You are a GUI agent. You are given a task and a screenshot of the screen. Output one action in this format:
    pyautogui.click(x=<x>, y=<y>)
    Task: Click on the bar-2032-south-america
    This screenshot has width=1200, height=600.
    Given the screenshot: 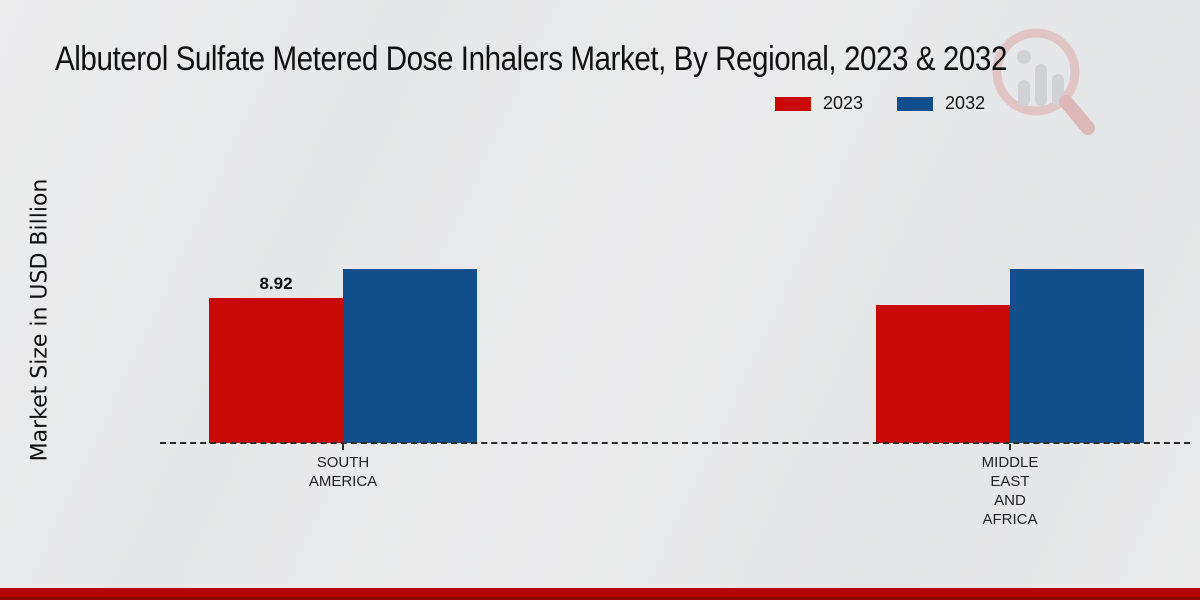 What is the action you would take?
    pyautogui.click(x=410, y=356)
    